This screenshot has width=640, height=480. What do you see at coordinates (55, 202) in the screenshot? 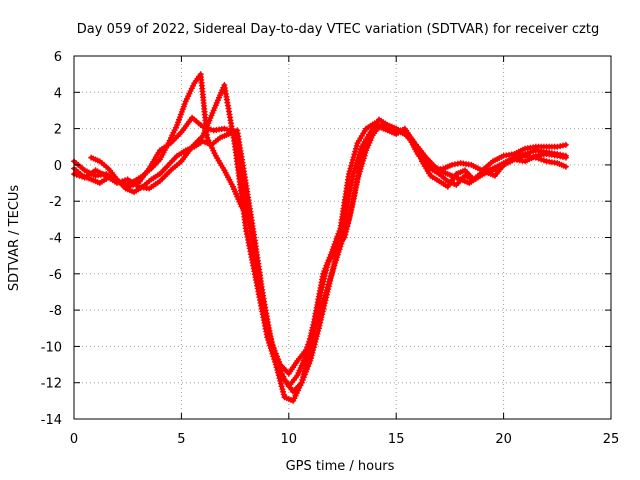
I see `y-tick-label: -2` at bounding box center [55, 202].